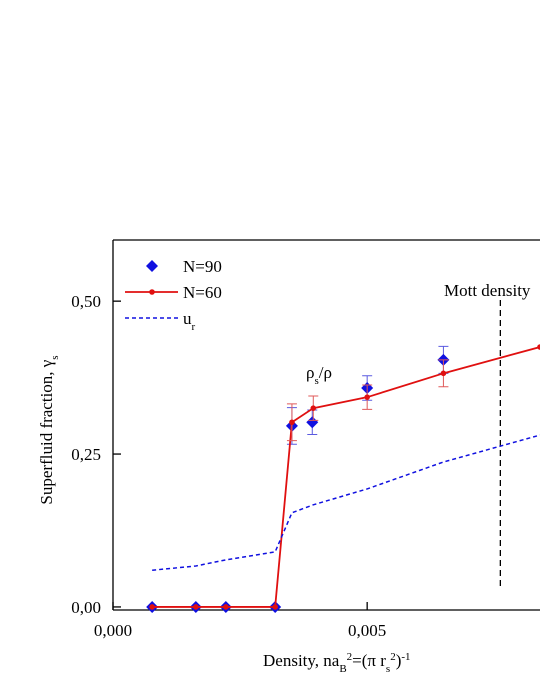 This screenshot has width=540, height=699. I want to click on x-axis-label: Density, naB2=(π rs2)-1, so click(337, 663).